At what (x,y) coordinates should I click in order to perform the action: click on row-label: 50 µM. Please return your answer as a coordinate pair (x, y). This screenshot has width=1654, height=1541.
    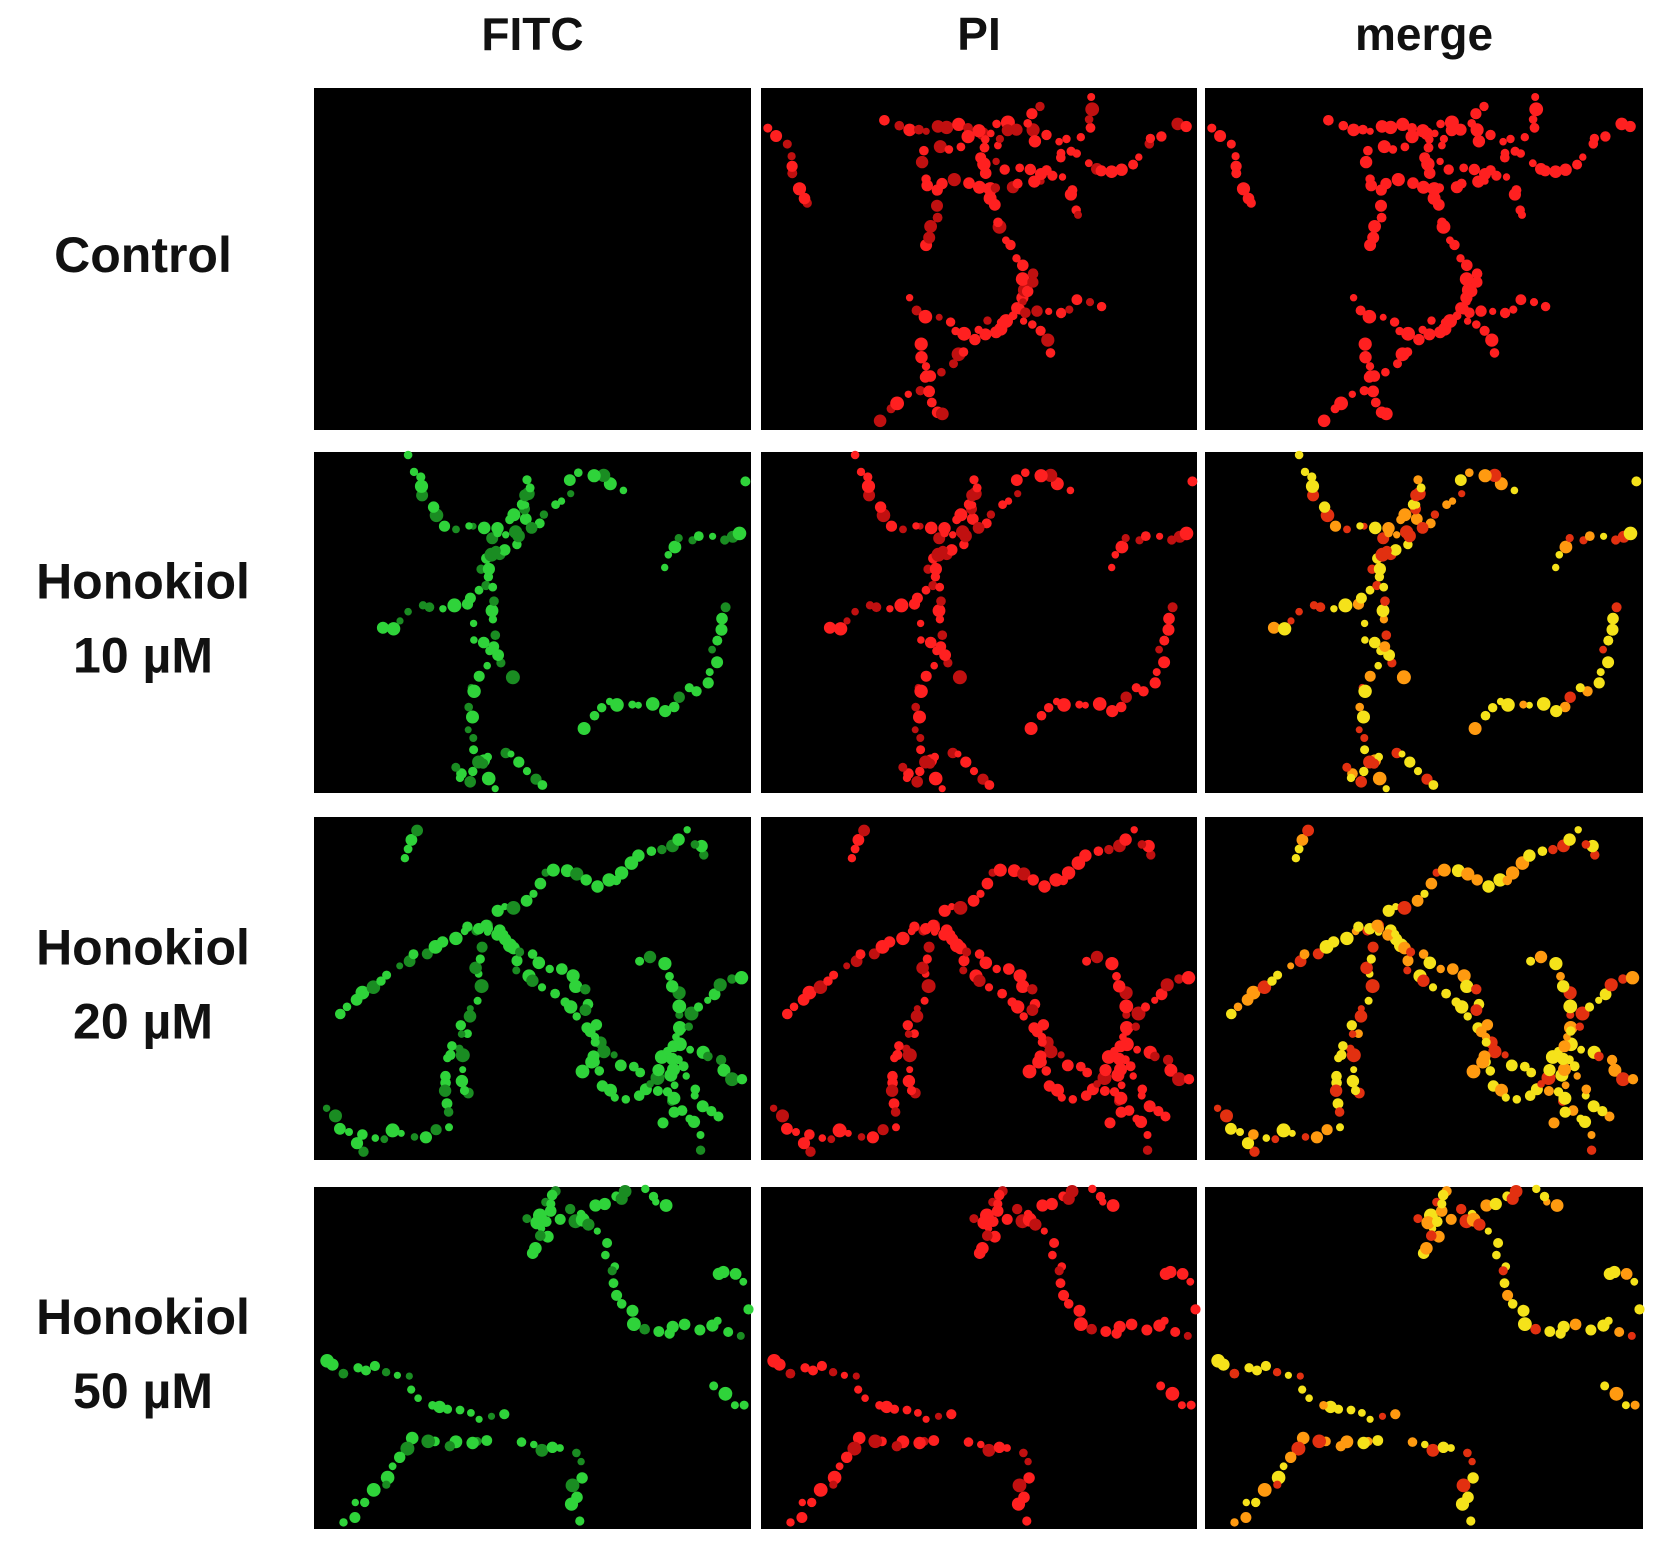
    Looking at the image, I should click on (143, 1391).